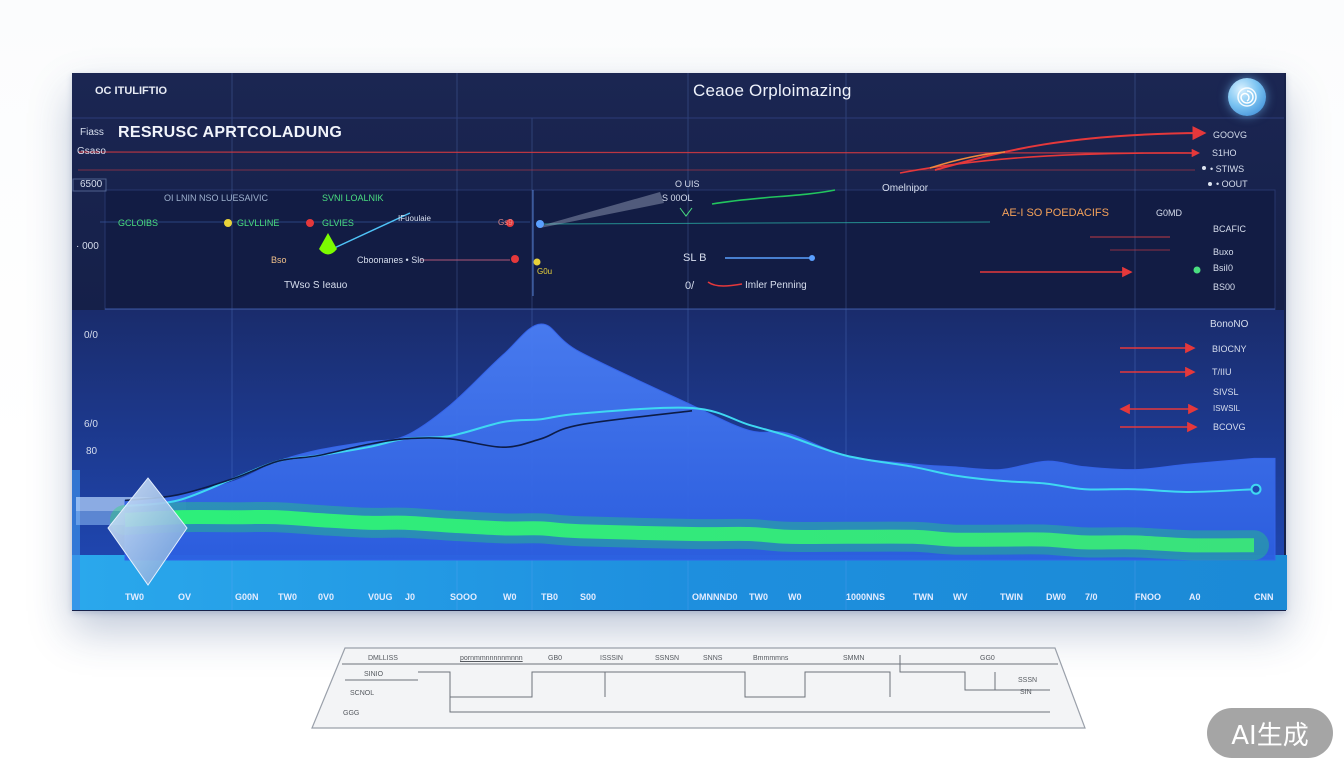 The image size is (1344, 768). Describe the element at coordinates (316, 285) in the screenshot. I see `row-label: TWso S Ieauo` at that location.